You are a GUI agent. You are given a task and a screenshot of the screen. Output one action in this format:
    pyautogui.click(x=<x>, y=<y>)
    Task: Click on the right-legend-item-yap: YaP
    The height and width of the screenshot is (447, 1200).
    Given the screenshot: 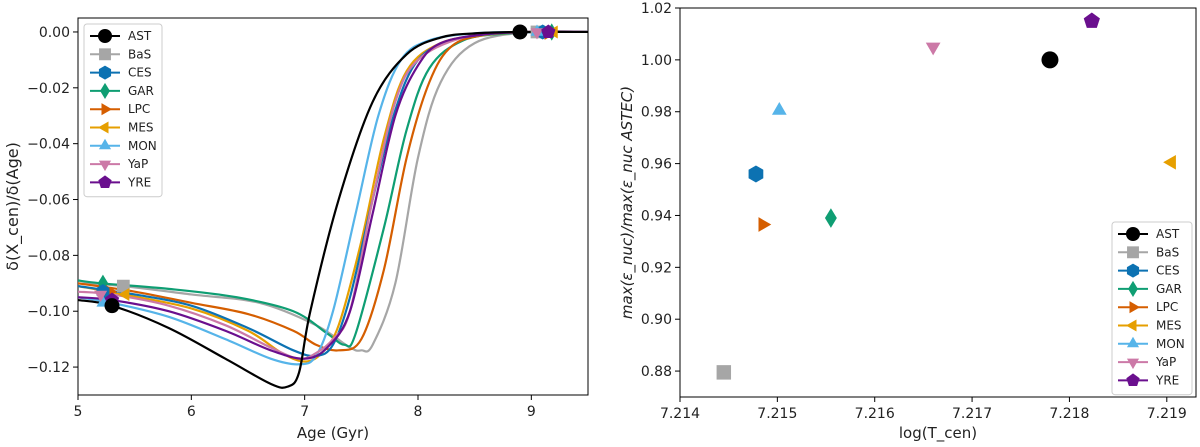 What is the action you would take?
    pyautogui.click(x=1147, y=362)
    